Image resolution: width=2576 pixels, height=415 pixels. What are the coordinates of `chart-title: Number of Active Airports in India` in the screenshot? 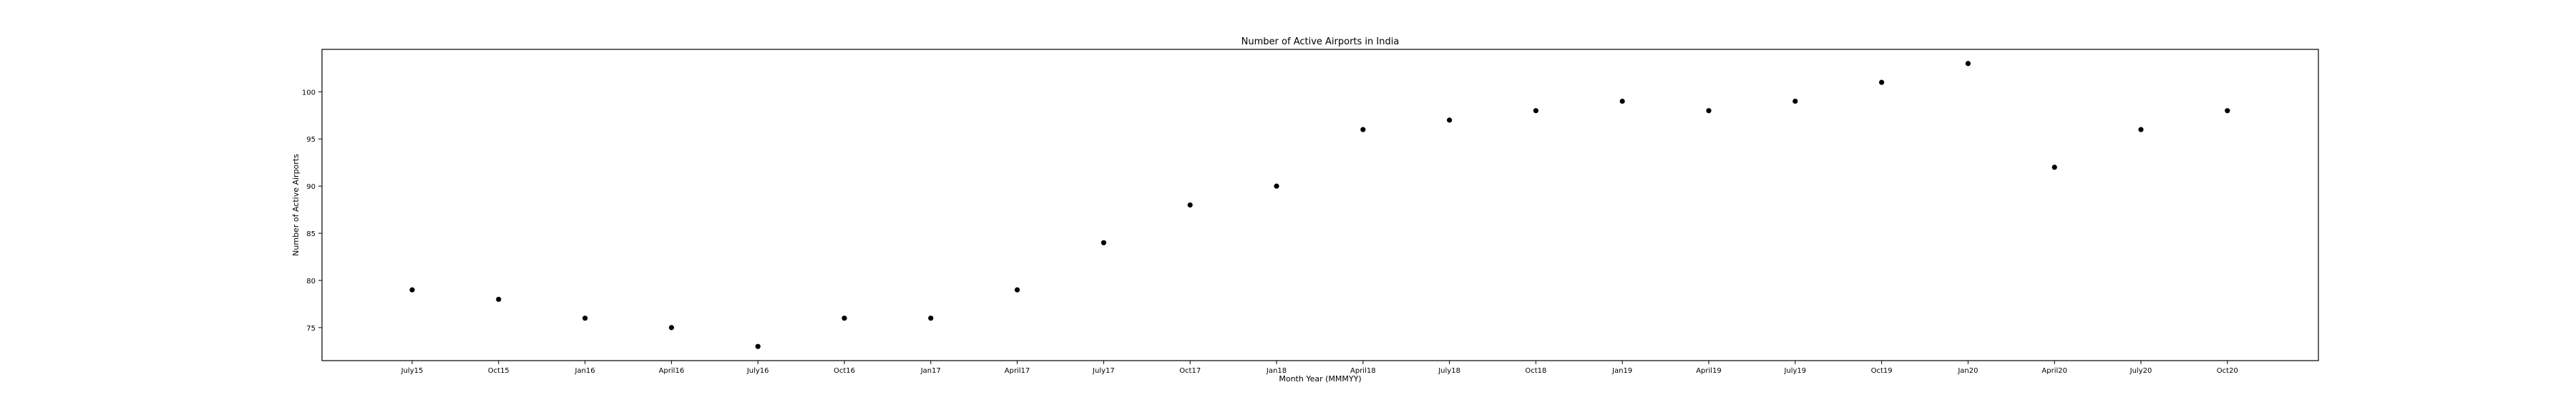 It's located at (1320, 41).